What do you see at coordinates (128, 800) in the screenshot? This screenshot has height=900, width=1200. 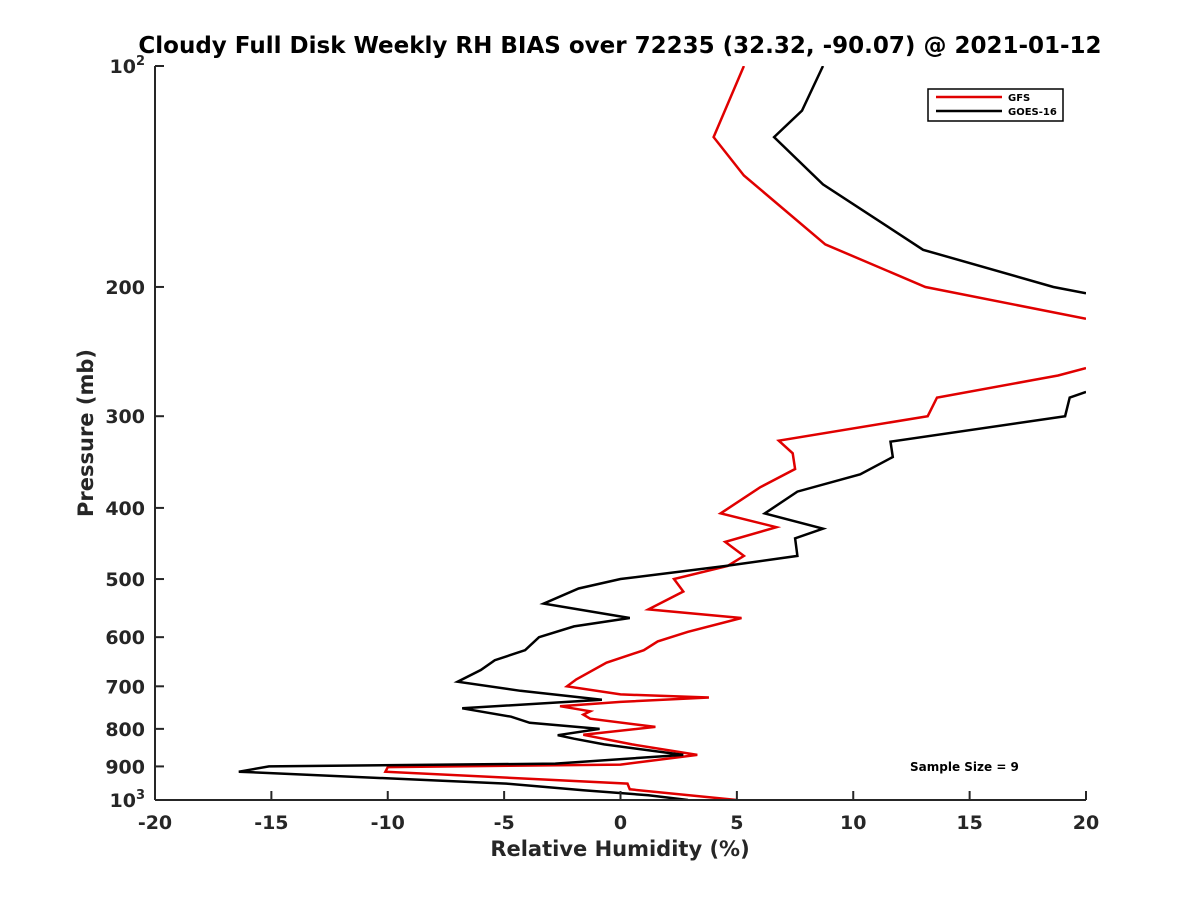 I see `y-tick-label: 10³` at bounding box center [128, 800].